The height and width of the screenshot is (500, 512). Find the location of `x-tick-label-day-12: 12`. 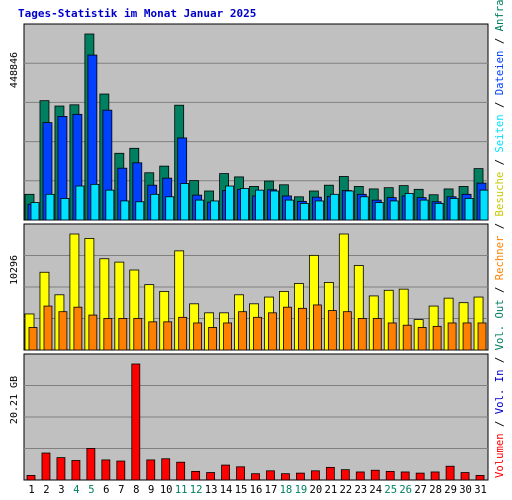

x-tick-label-day-12: 12 is located at coordinates (196, 490).